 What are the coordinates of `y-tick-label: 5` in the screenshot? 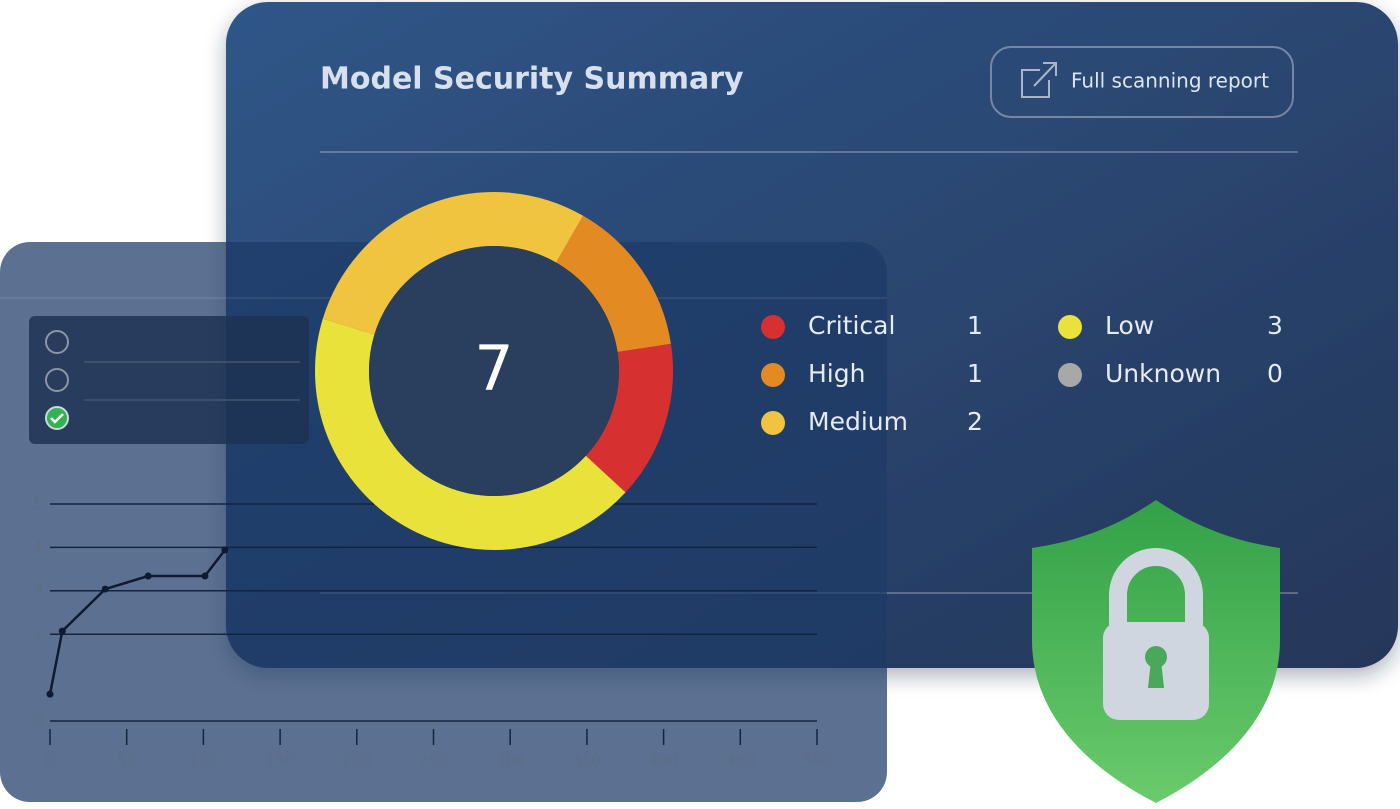 It's located at (38, 504).